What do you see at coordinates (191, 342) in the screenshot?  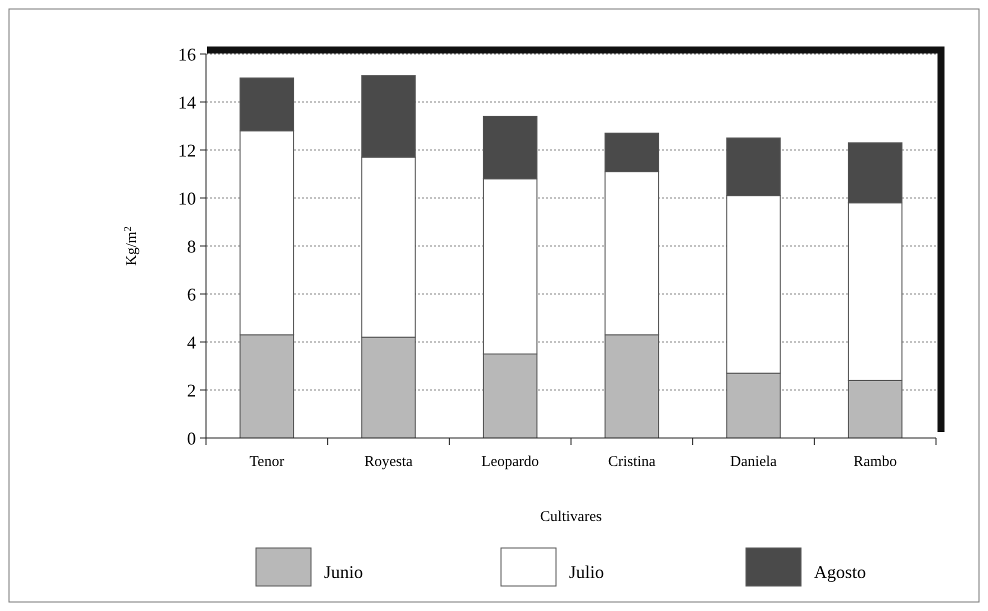 I see `y-tick-label: 4` at bounding box center [191, 342].